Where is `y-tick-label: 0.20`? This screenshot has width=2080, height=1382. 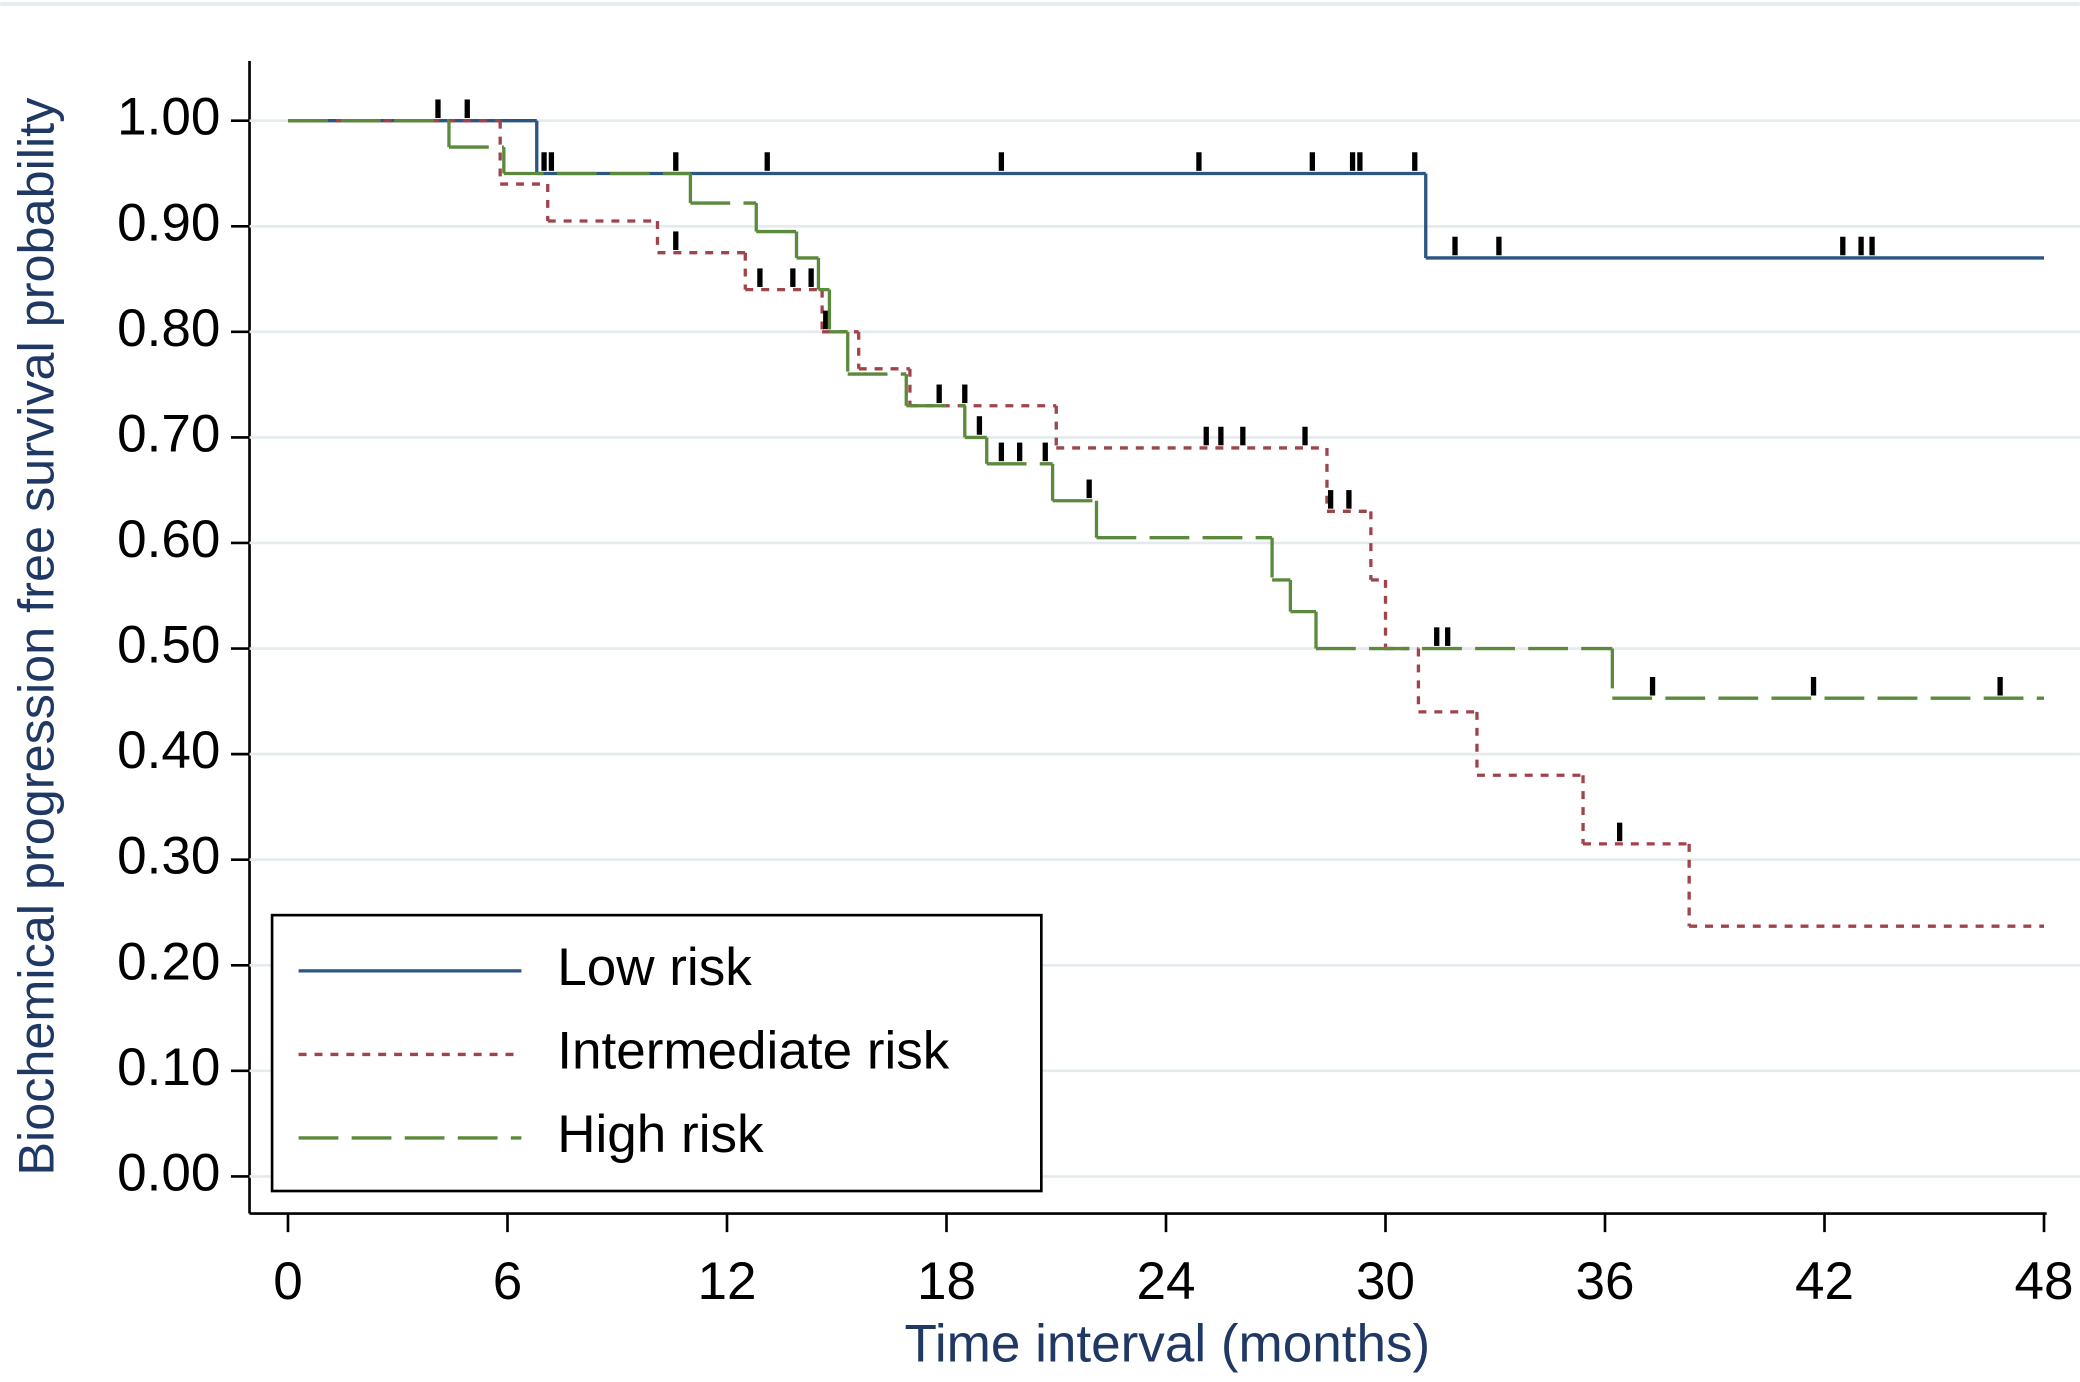 y-tick-label: 0.20 is located at coordinates (168, 961).